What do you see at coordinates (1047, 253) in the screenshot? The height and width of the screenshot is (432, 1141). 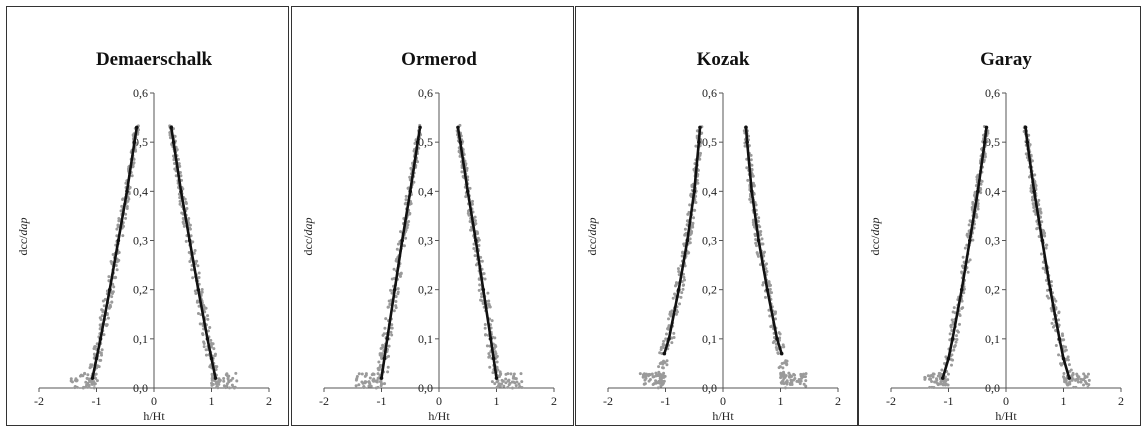 I see `fitted-line-right` at bounding box center [1047, 253].